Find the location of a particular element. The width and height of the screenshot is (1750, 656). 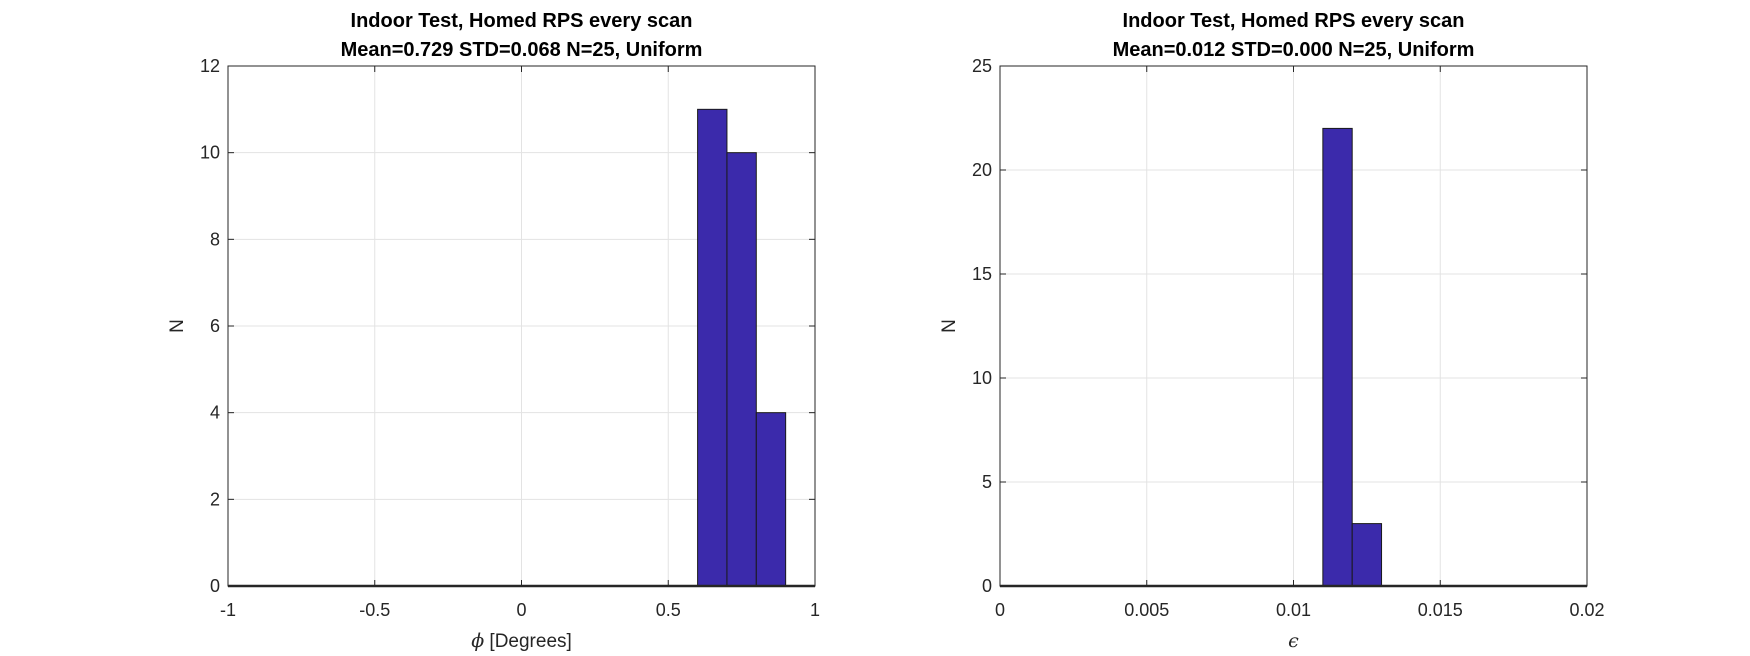

y-tick-label: 4 is located at coordinates (215, 413).